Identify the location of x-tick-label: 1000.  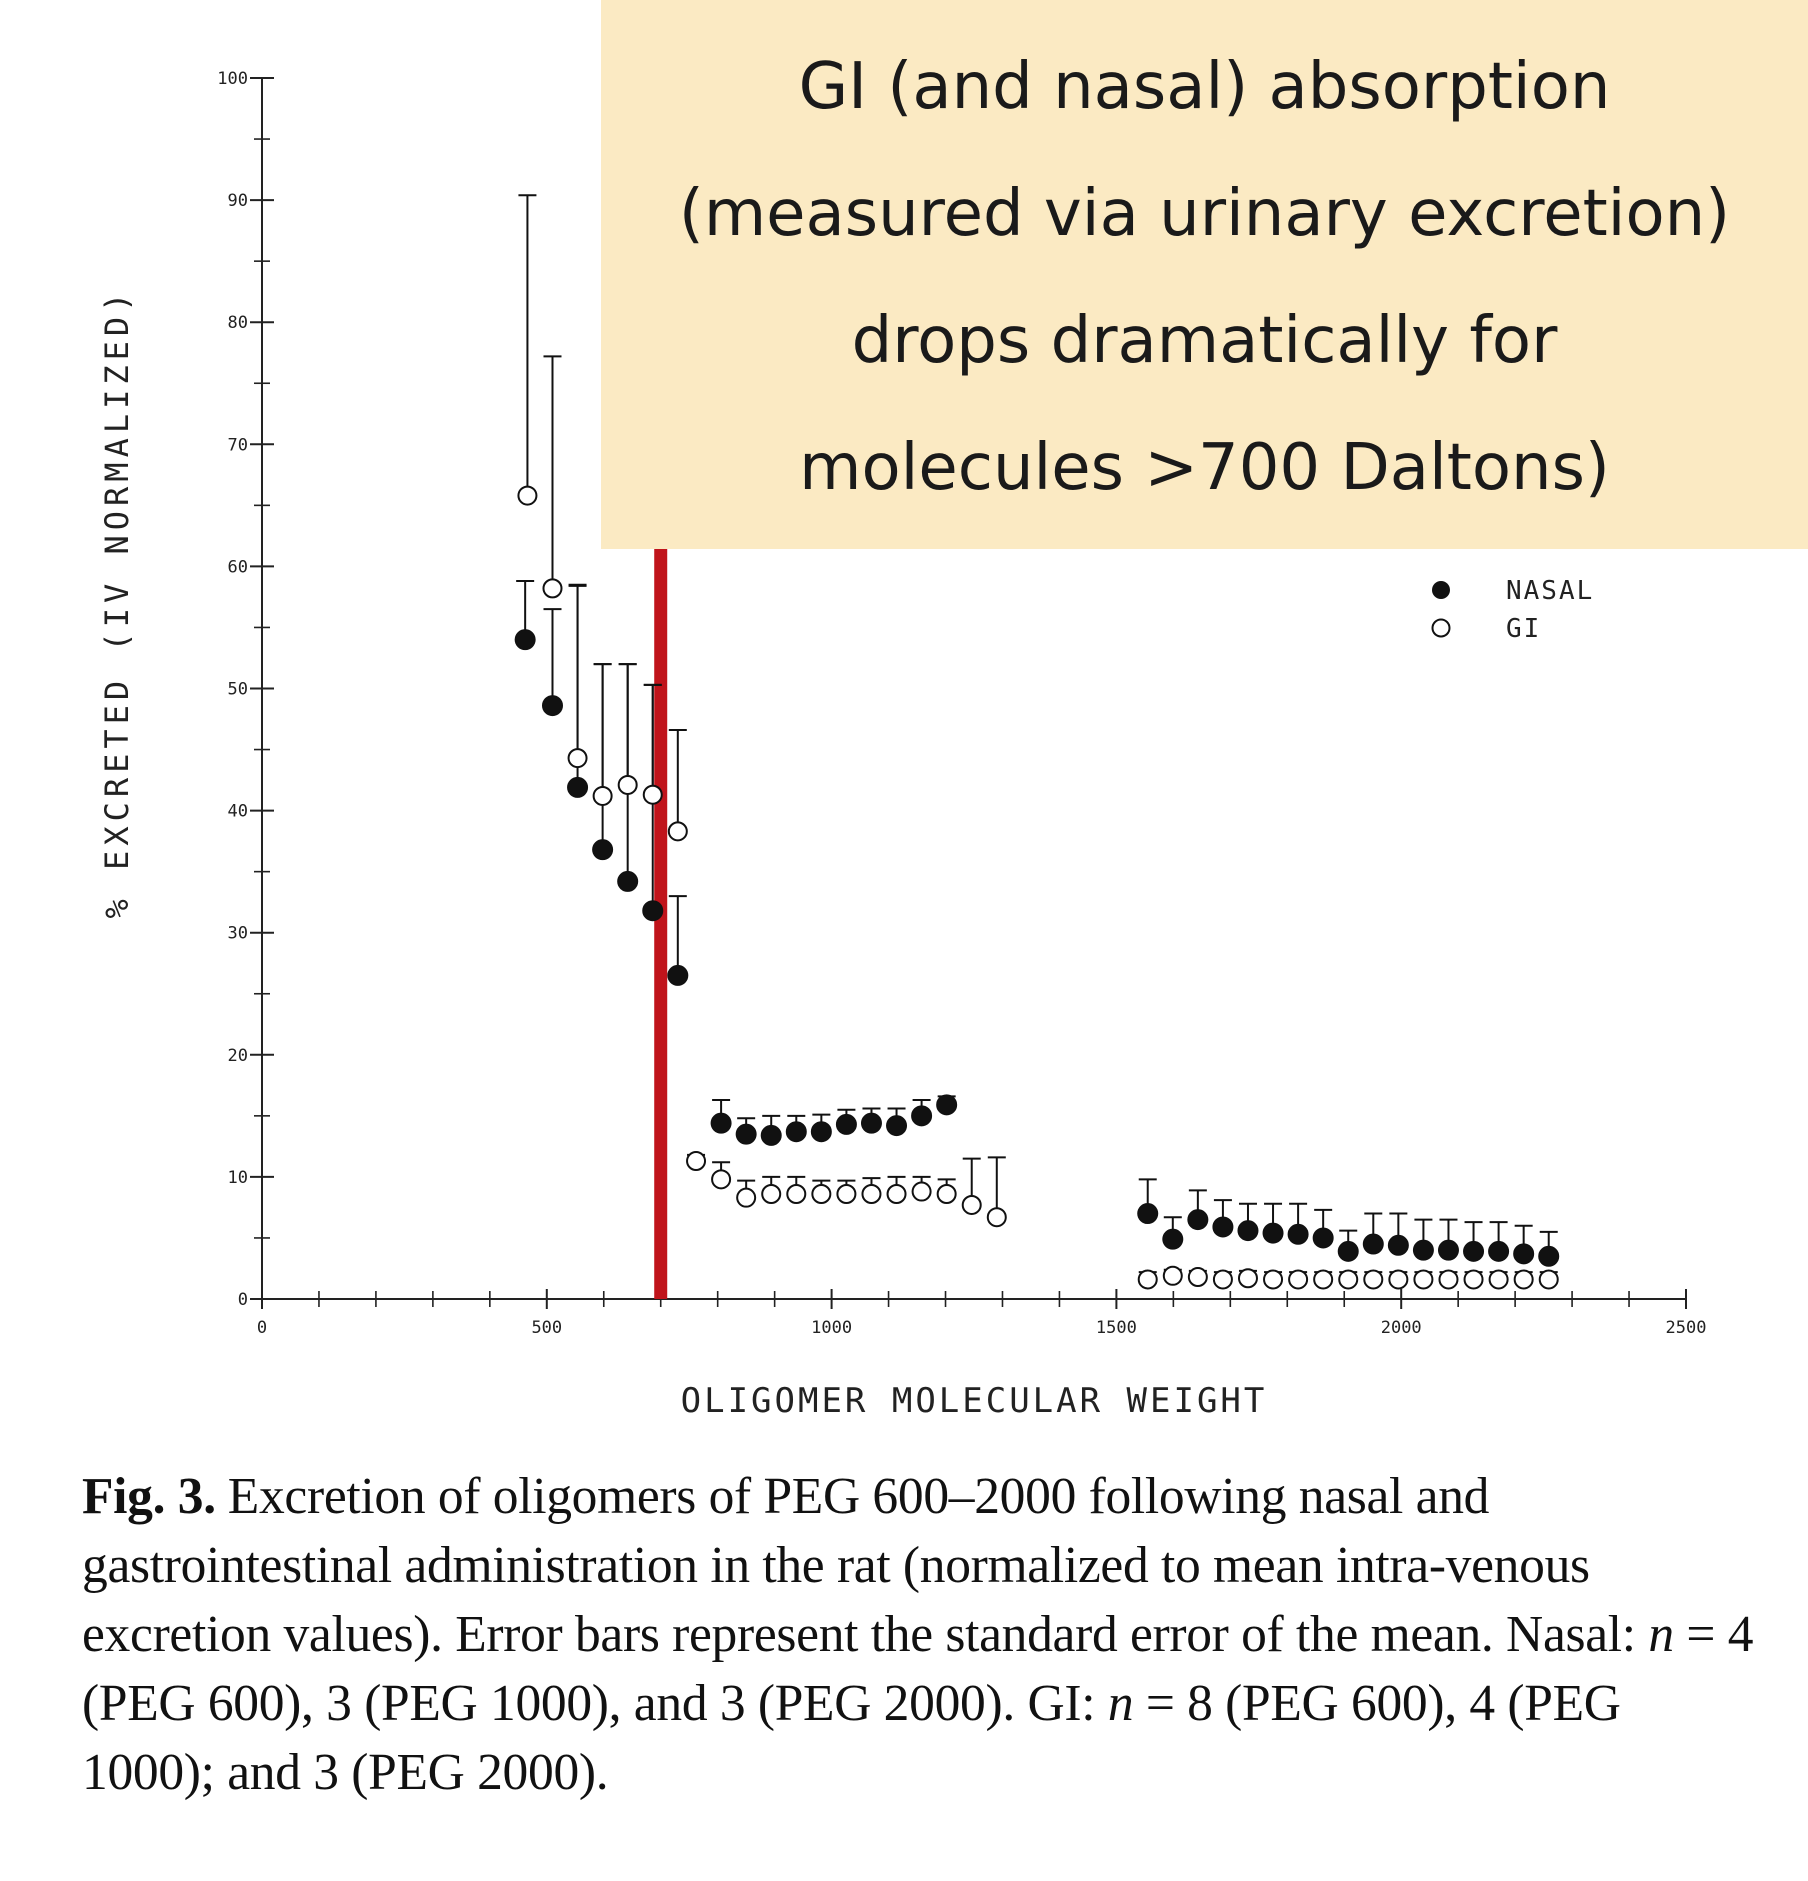
(831, 1328).